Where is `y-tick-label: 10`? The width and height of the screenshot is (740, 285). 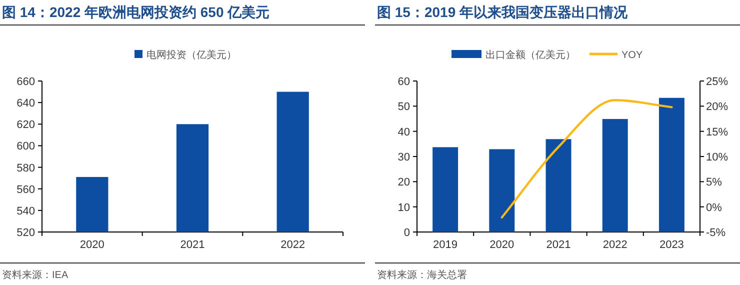
y-tick-label: 10 is located at coordinates (404, 208).